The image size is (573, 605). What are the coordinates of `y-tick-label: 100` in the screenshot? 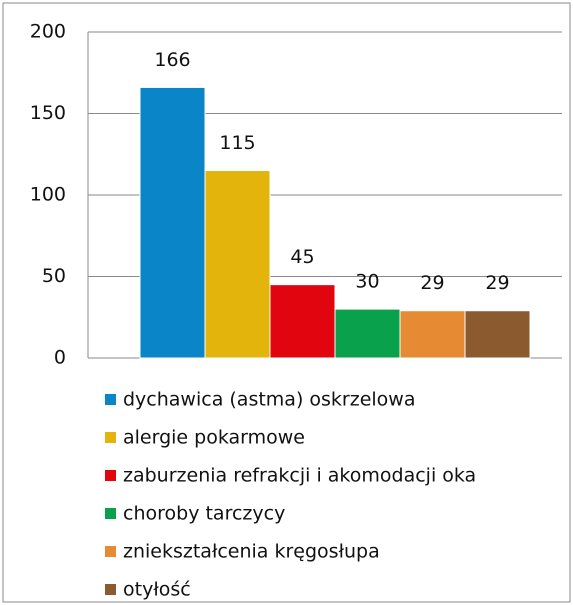 It's located at (48, 195).